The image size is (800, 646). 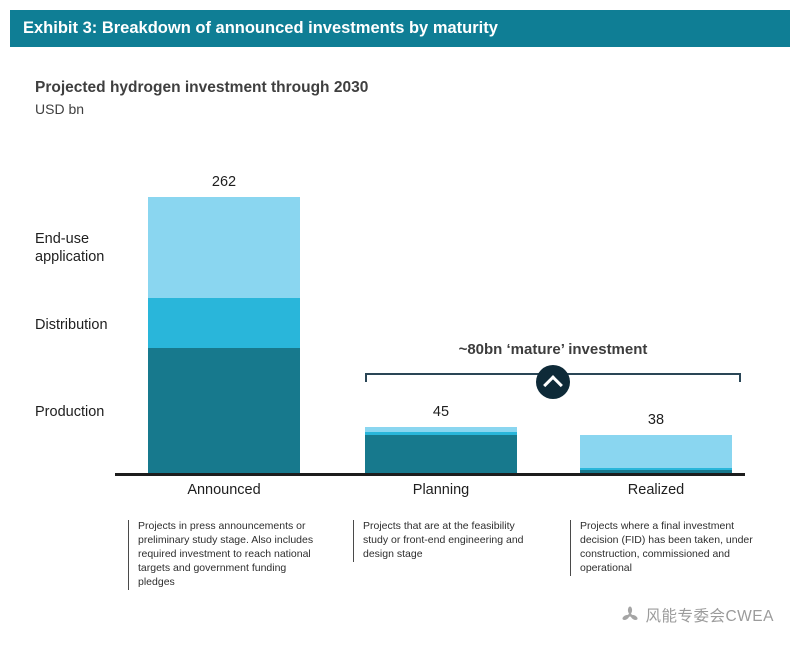 I want to click on chevron-up-icon, so click(x=553, y=382).